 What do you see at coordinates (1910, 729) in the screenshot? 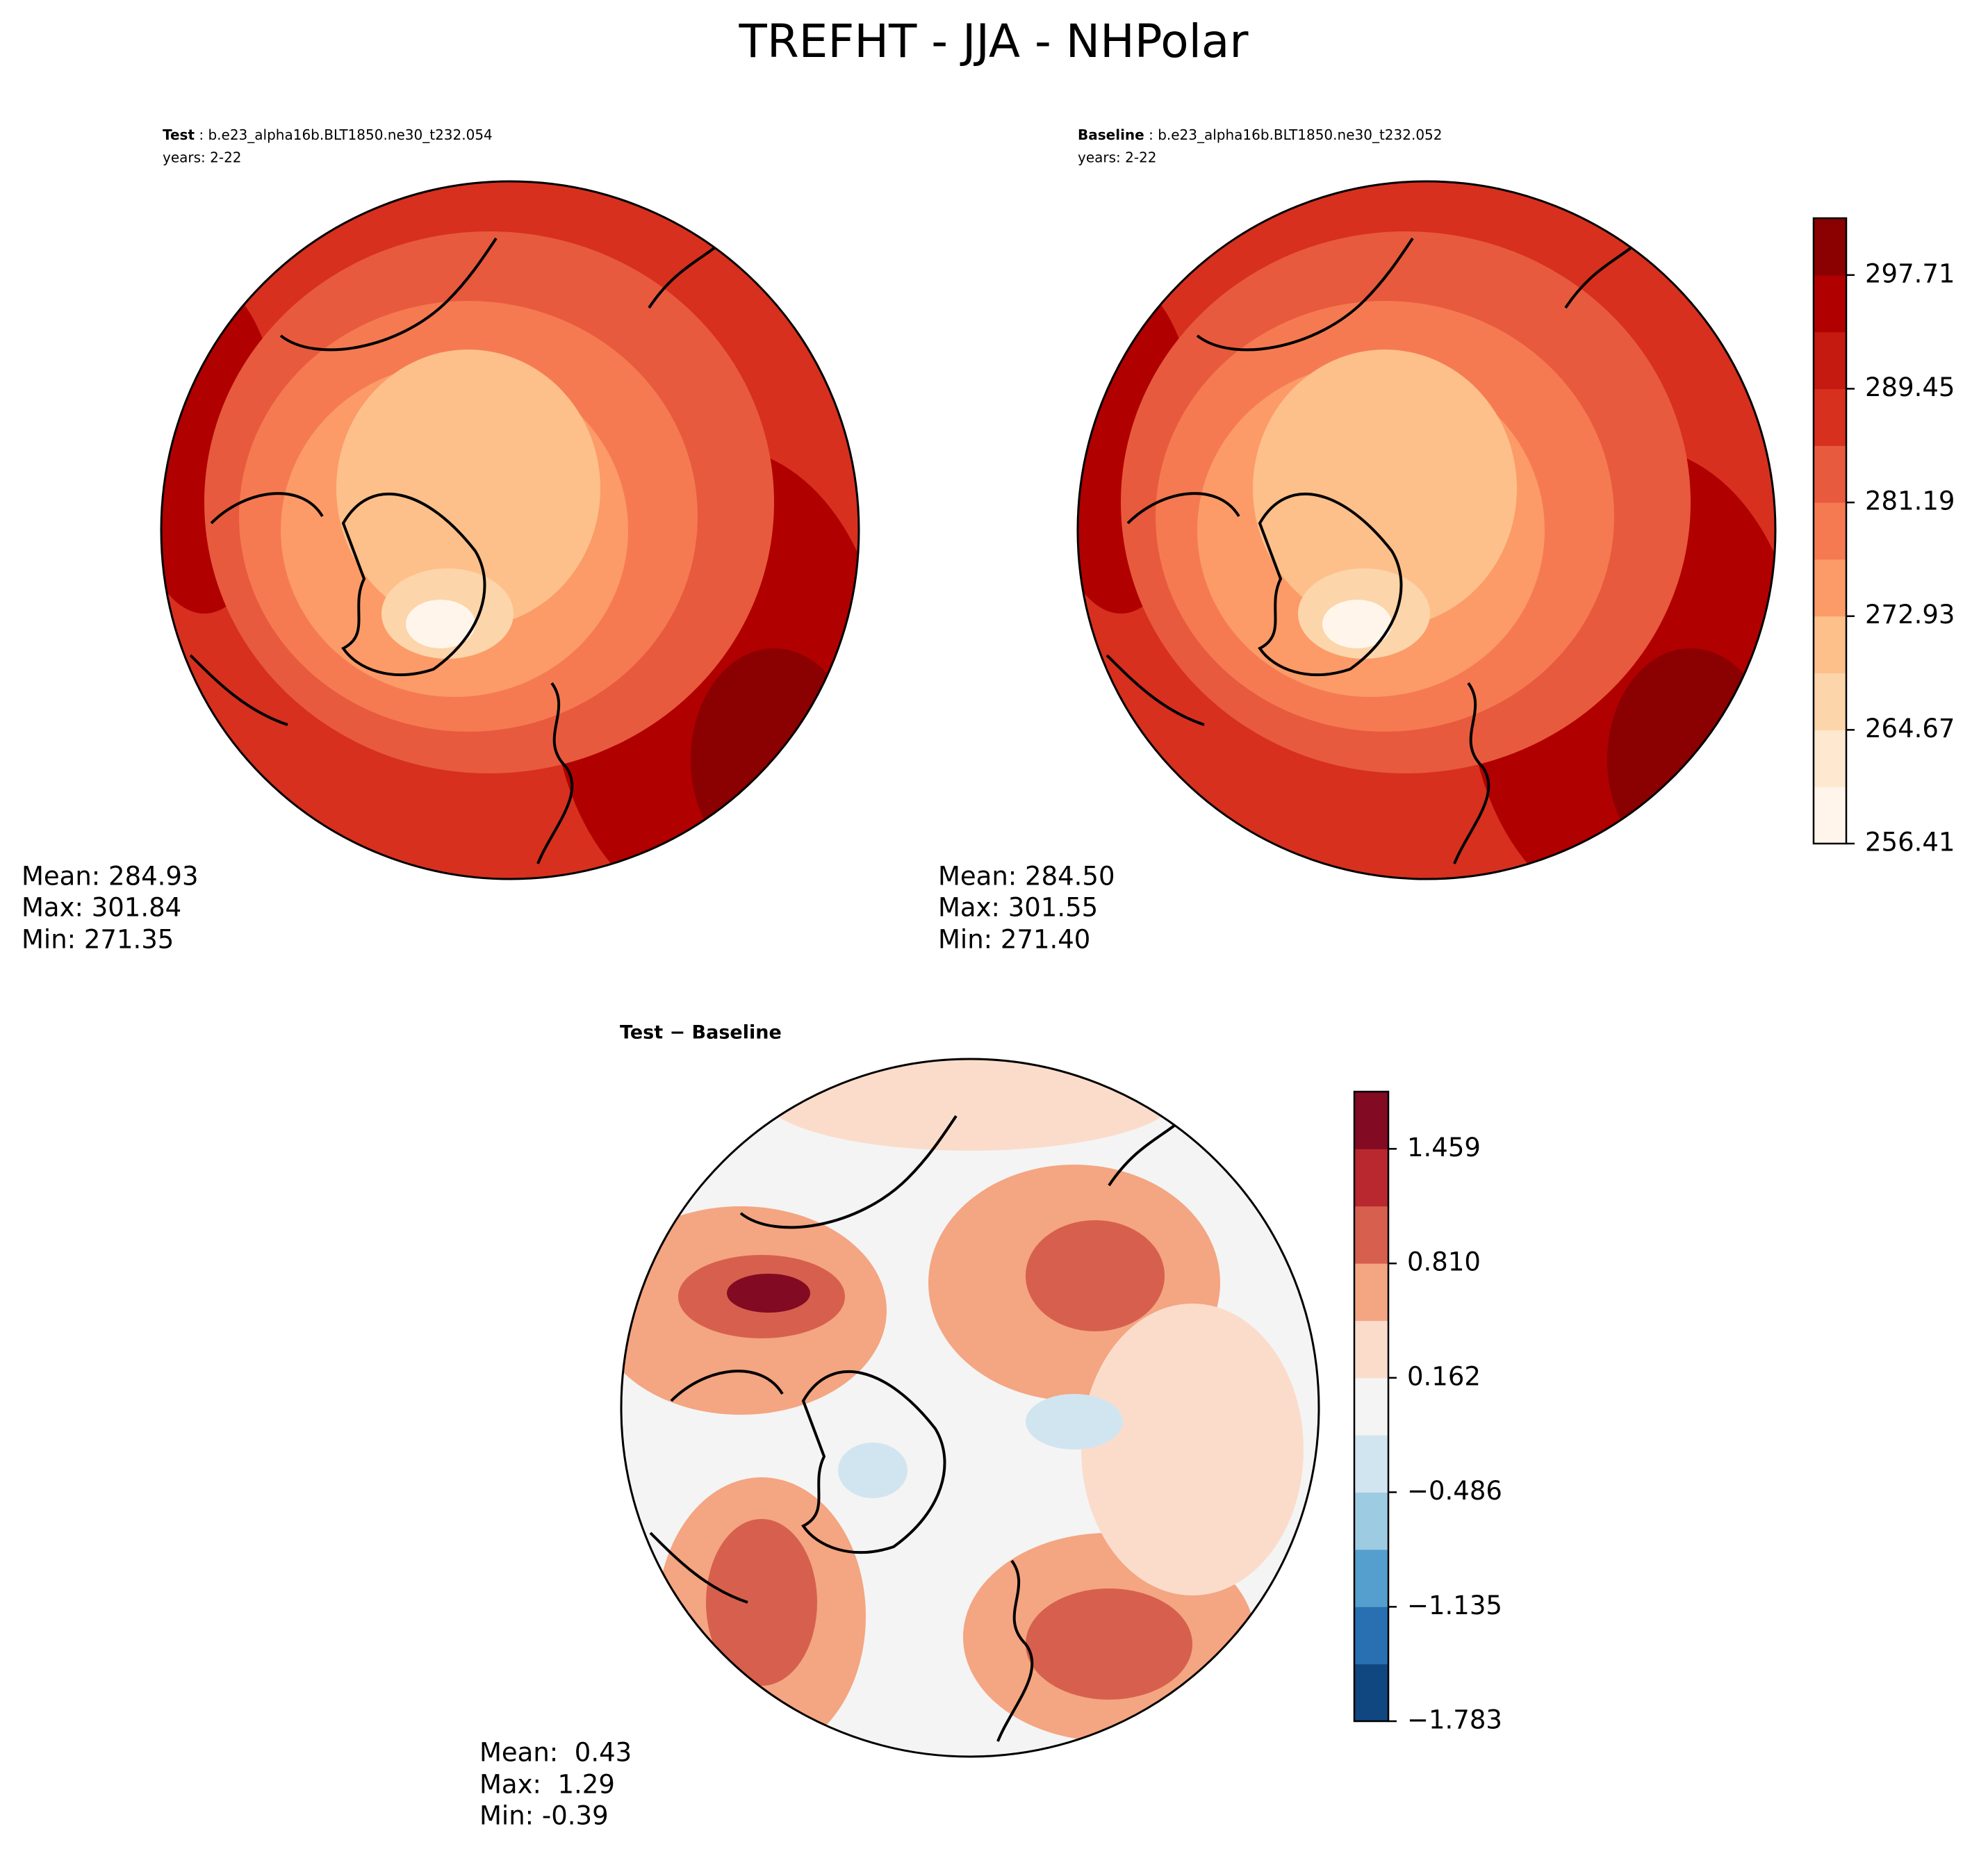
I see `colorbar-tick-label: 264.67` at bounding box center [1910, 729].